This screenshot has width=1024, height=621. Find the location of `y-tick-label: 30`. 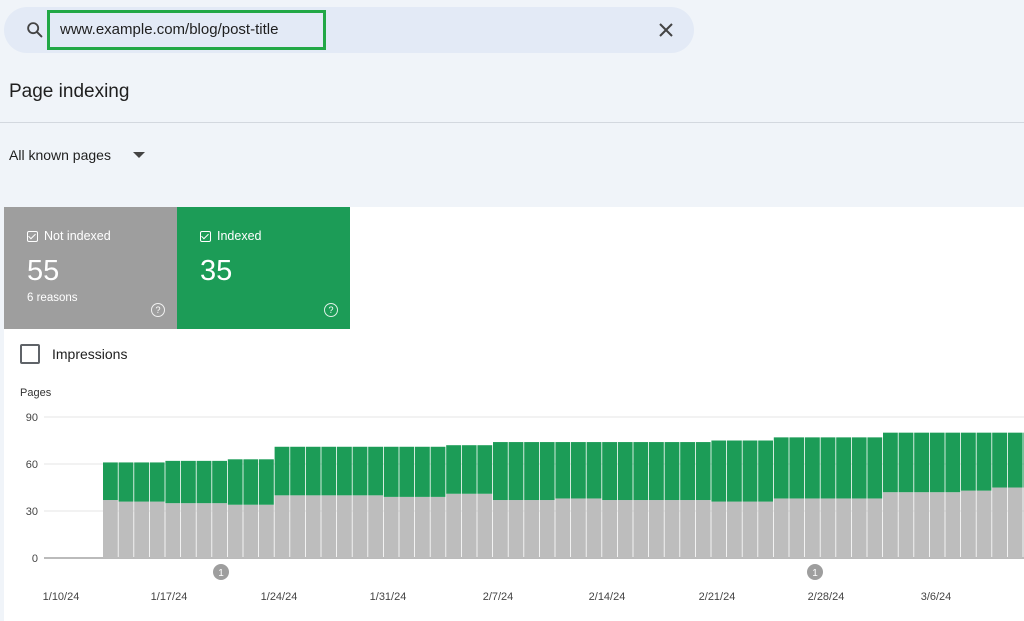

y-tick-label: 30 is located at coordinates (32, 512).